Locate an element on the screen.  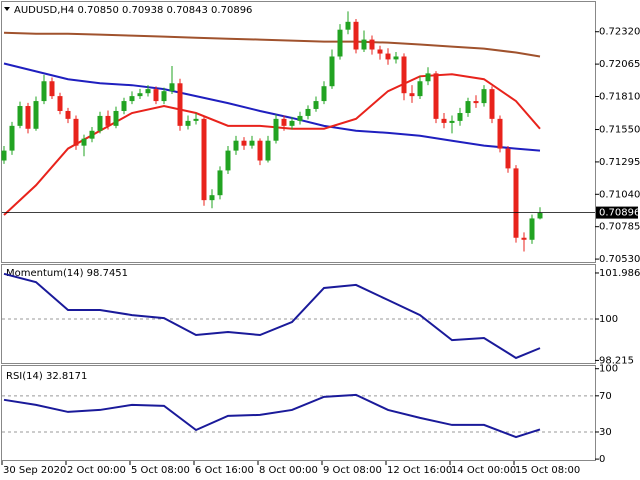
x-tick-label: 30 Sep 2020 is located at coordinates (34, 470).